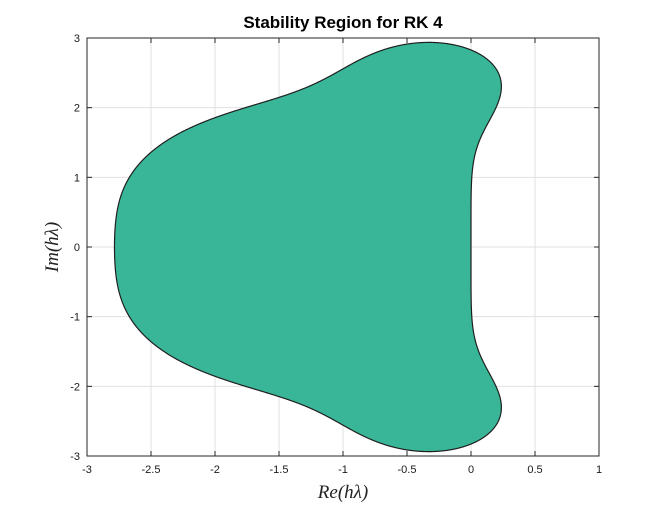 This screenshot has width=662, height=512. Describe the element at coordinates (75, 457) in the screenshot. I see `y-tick-label: -3` at that location.